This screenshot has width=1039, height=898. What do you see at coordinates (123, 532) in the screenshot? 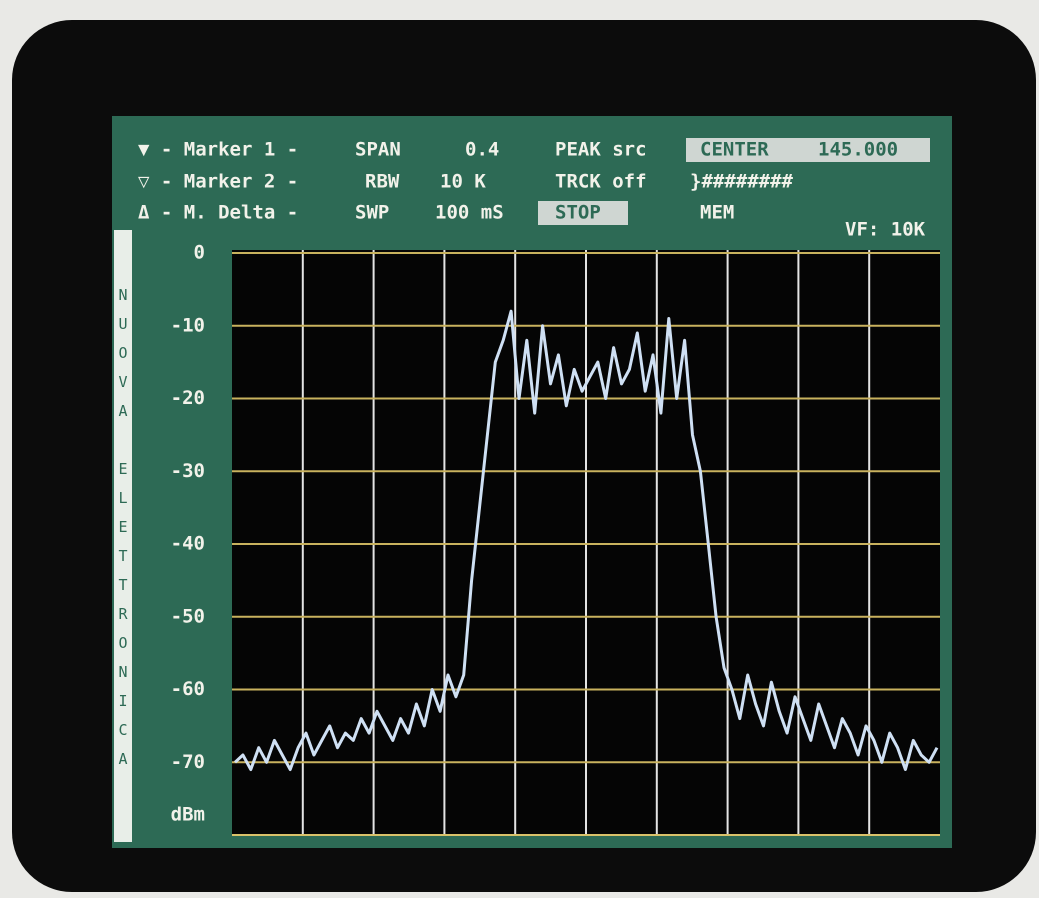
I see `side-label: NUOVA ELETTRONICA` at bounding box center [123, 532].